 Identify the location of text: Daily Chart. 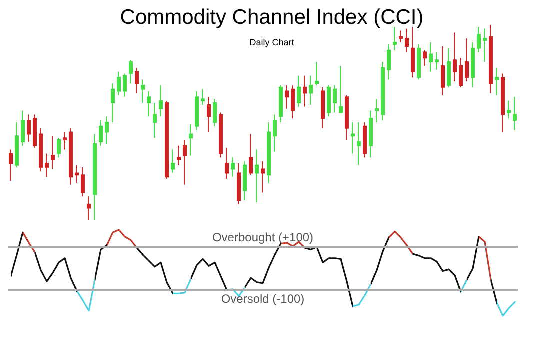
(272, 43).